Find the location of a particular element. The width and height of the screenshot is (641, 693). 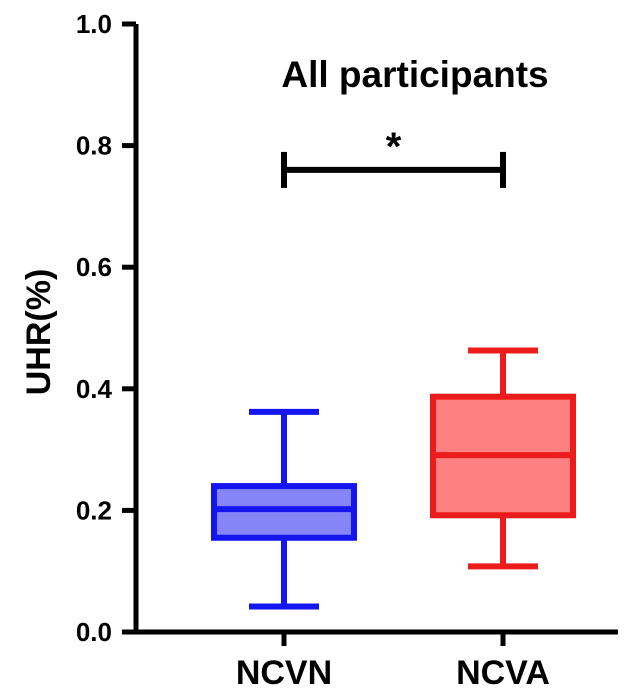

y-tick-label: 0.8 is located at coordinates (94, 146).